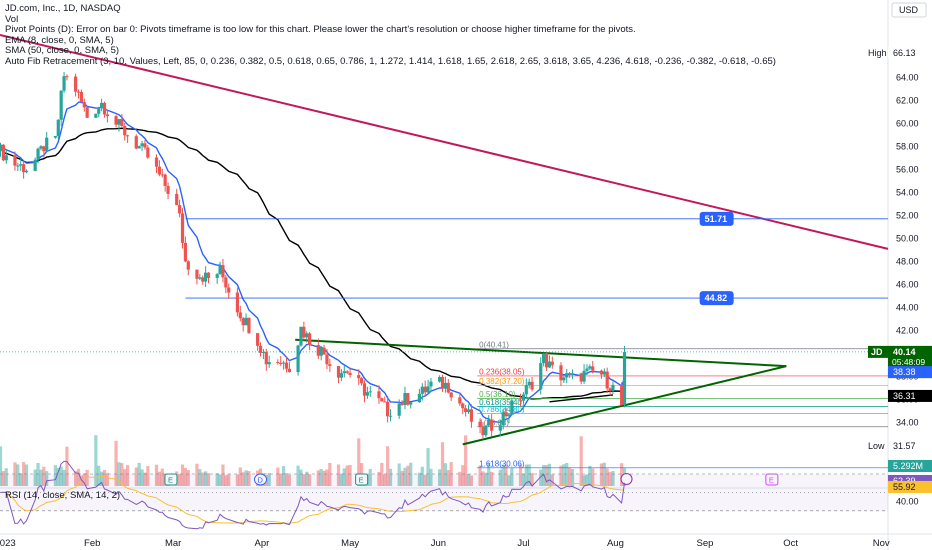 The image size is (932, 550). What do you see at coordinates (876, 446) in the screenshot?
I see `low-label: Low` at bounding box center [876, 446].